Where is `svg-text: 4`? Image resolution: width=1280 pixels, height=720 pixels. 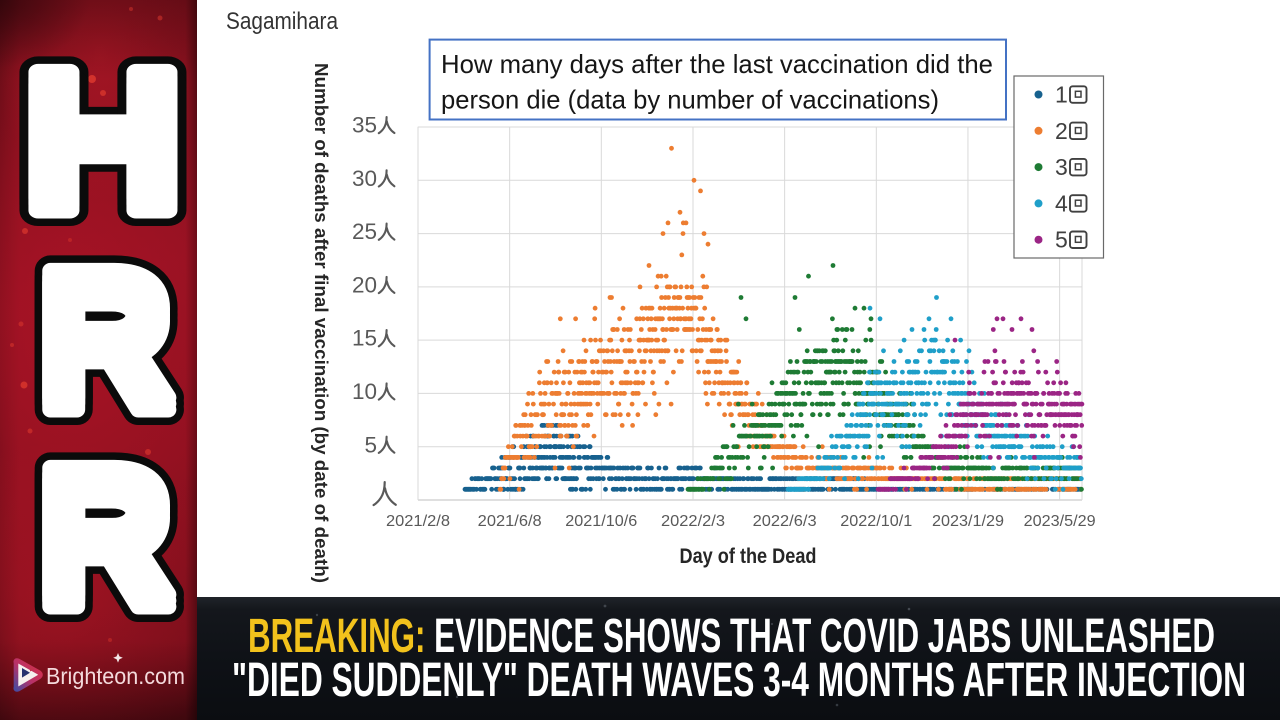
svg-text: 4 is located at coordinates (1061, 203).